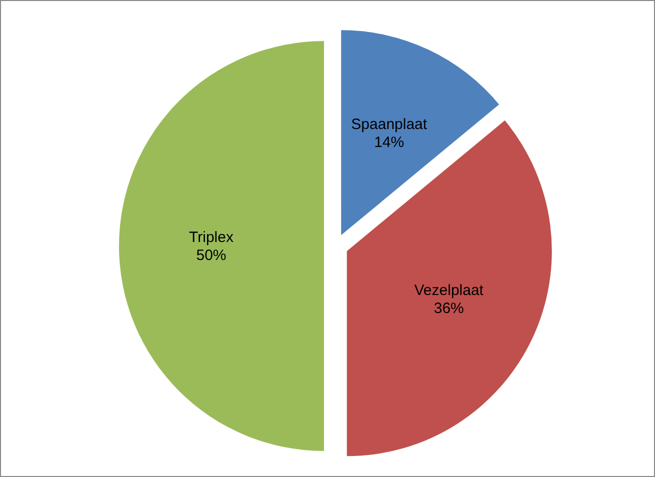  I want to click on slice-label: Vezelplaat, so click(449, 291).